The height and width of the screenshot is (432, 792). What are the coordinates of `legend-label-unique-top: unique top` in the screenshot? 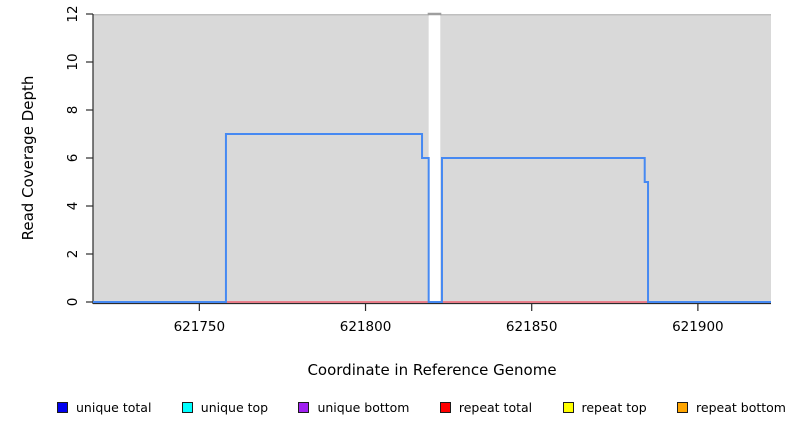 It's located at (234, 407).